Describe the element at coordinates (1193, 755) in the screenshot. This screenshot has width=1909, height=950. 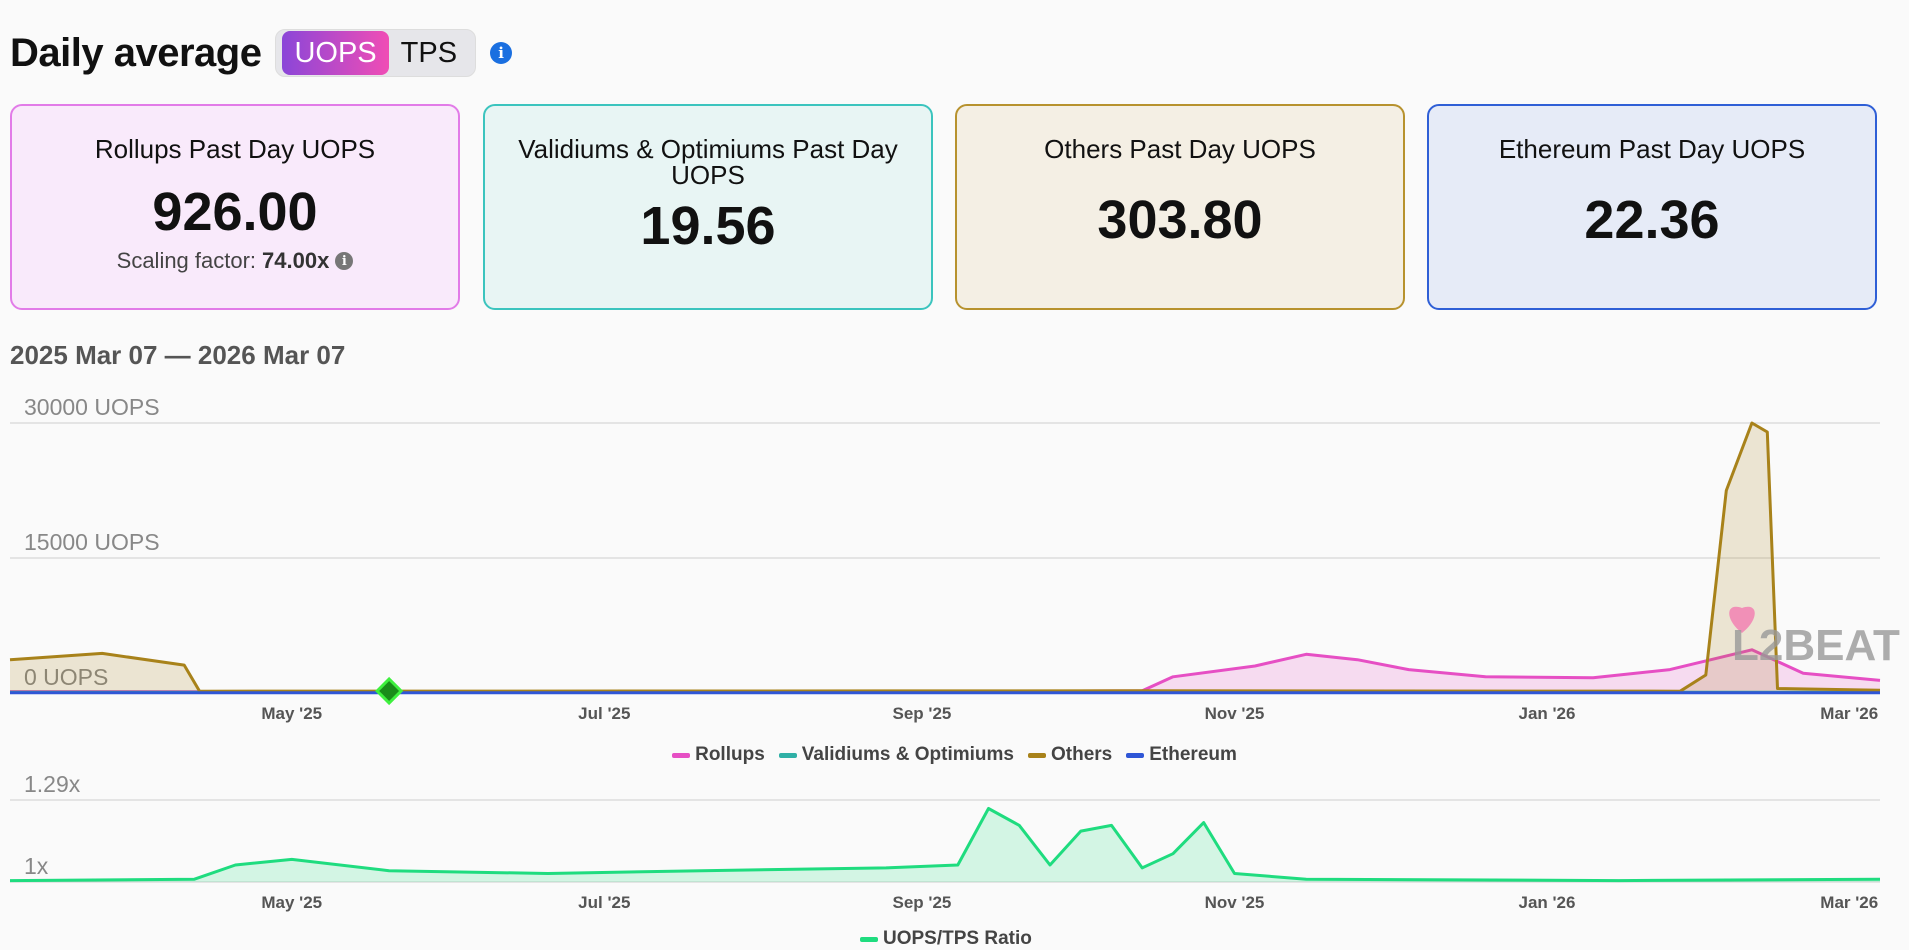
I see `legend-label: Ethereum` at that location.